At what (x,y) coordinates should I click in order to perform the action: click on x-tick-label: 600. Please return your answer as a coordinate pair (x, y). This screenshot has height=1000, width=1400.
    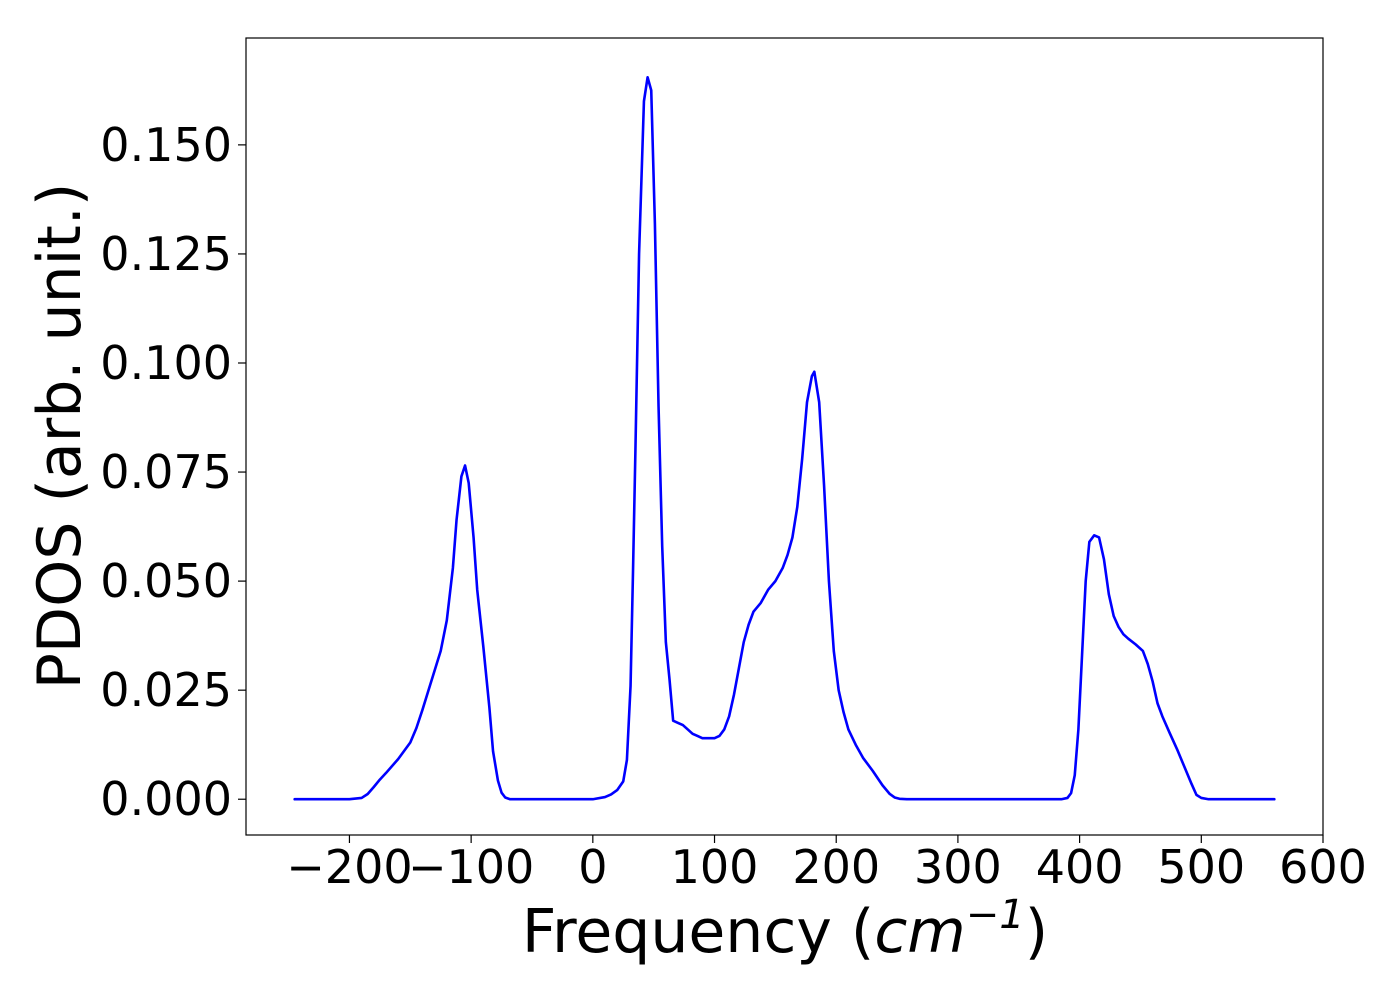
    Looking at the image, I should click on (1323, 867).